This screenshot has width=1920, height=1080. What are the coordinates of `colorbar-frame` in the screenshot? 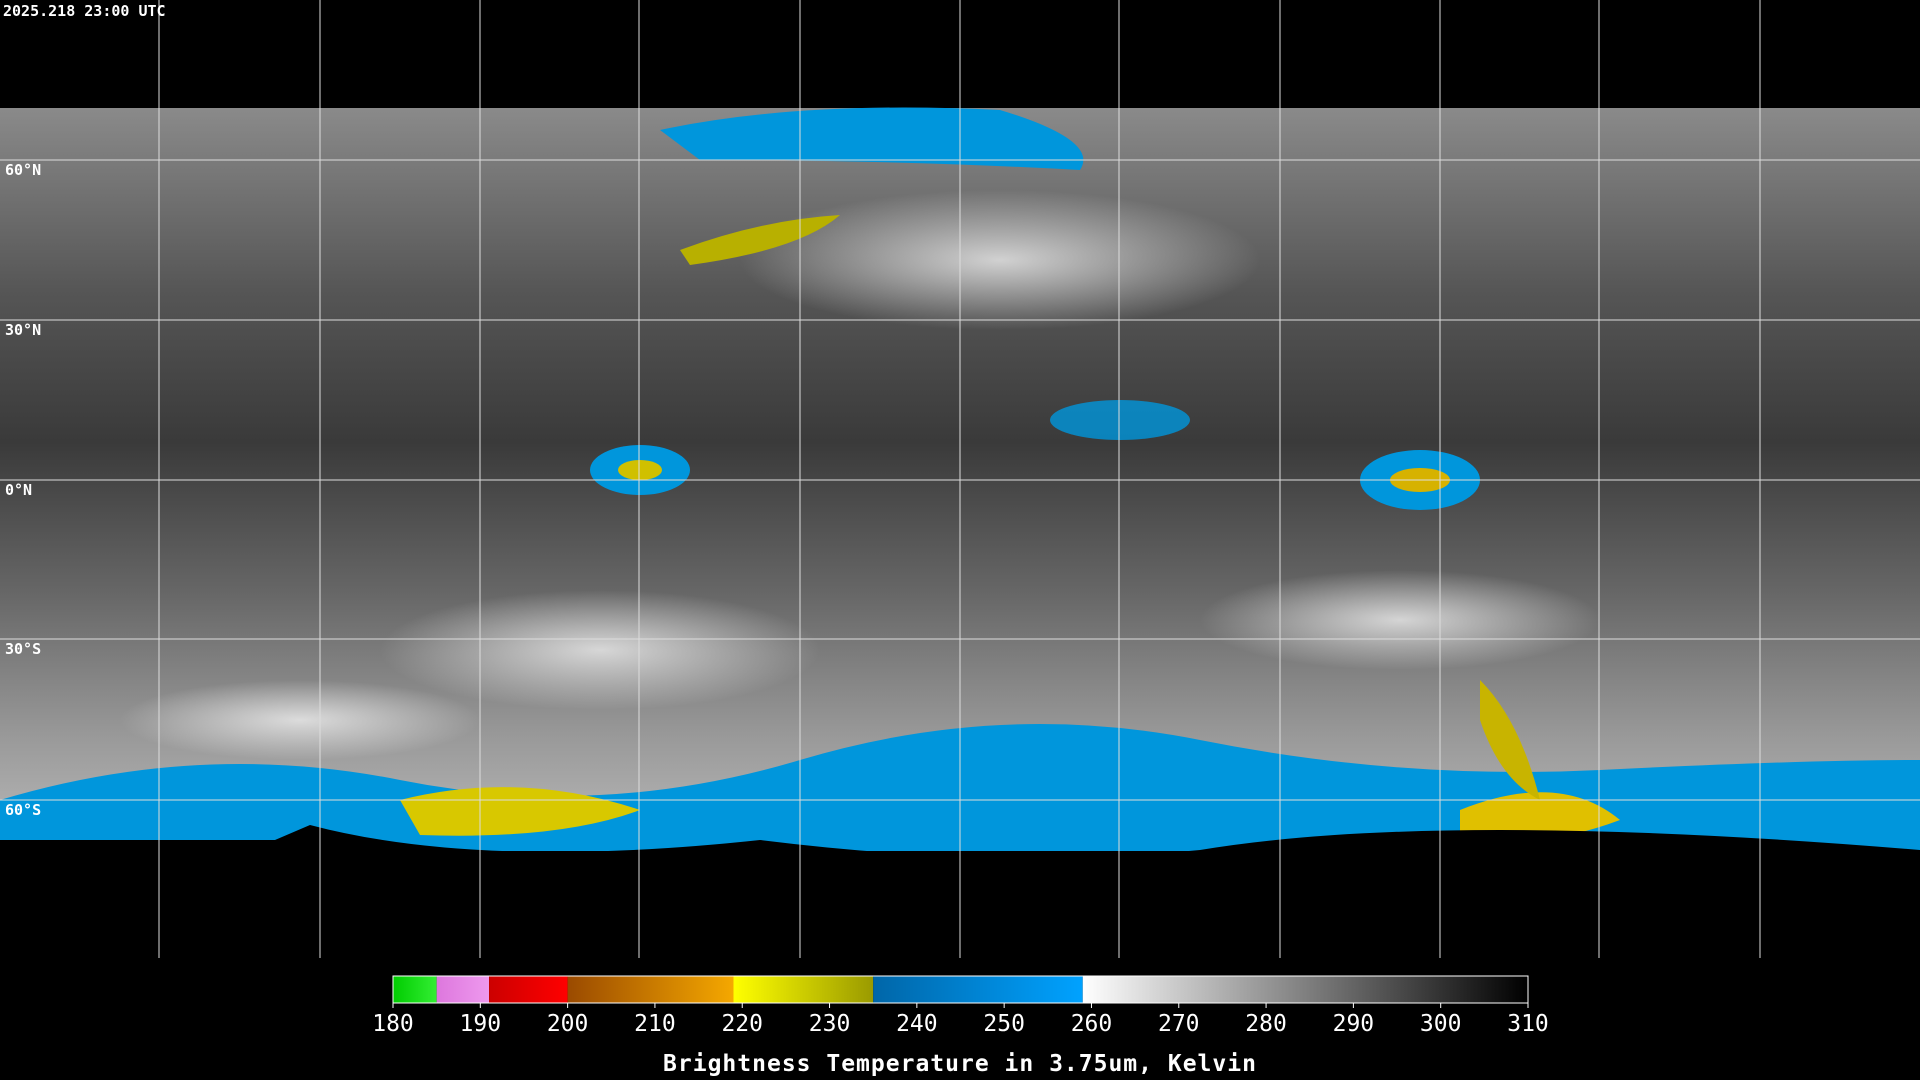 It's located at (960, 989).